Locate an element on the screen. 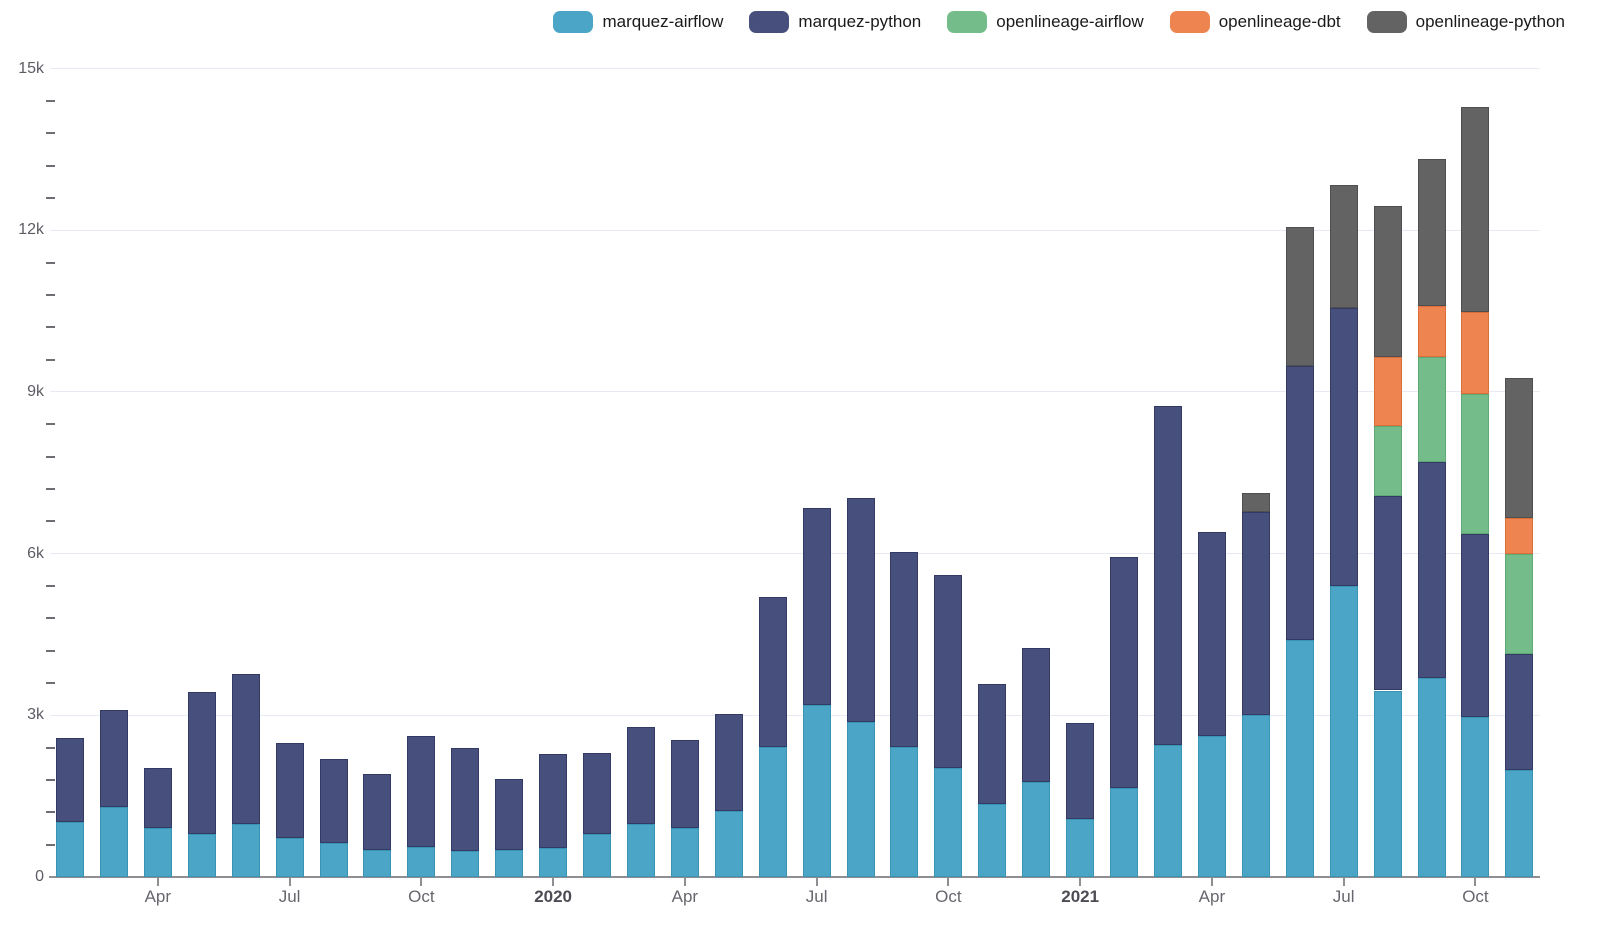 This screenshot has height=933, width=1600. legend-swatch-marquez-python is located at coordinates (769, 22).